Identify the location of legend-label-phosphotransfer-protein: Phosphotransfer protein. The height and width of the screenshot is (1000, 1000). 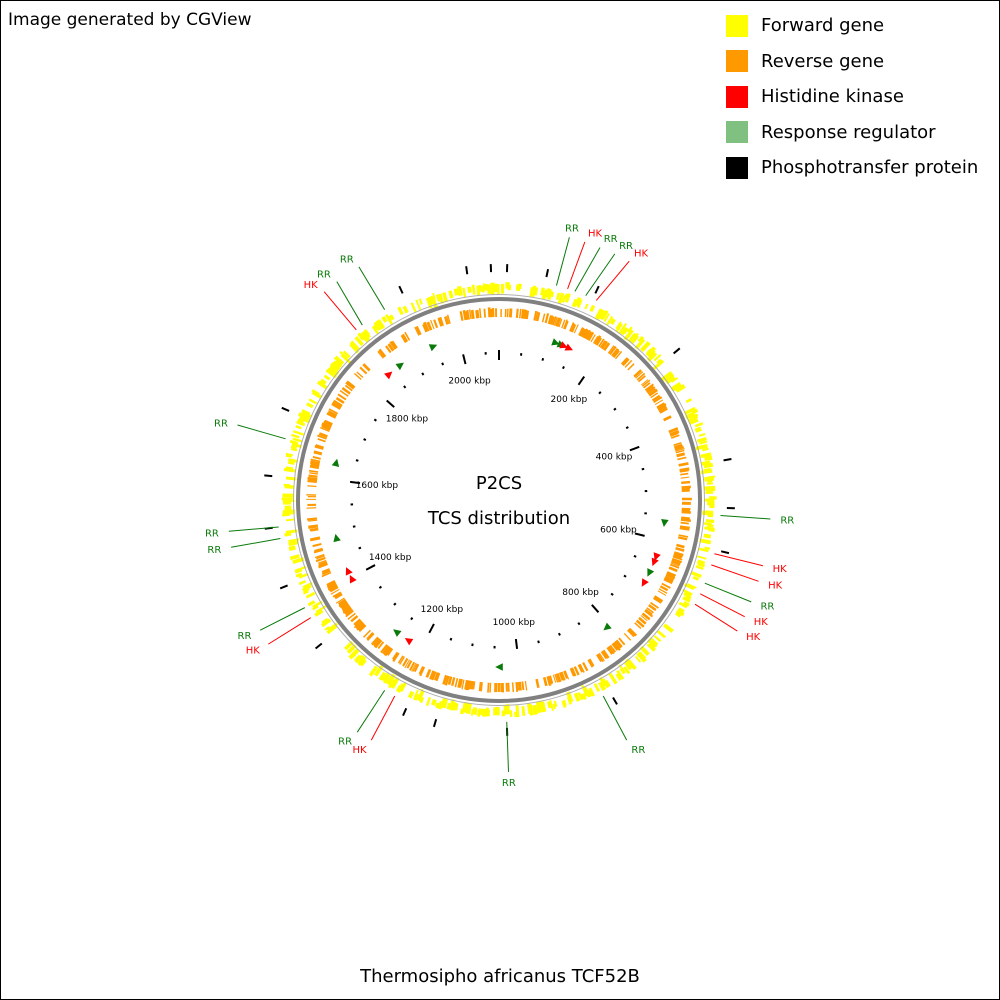
(870, 168).